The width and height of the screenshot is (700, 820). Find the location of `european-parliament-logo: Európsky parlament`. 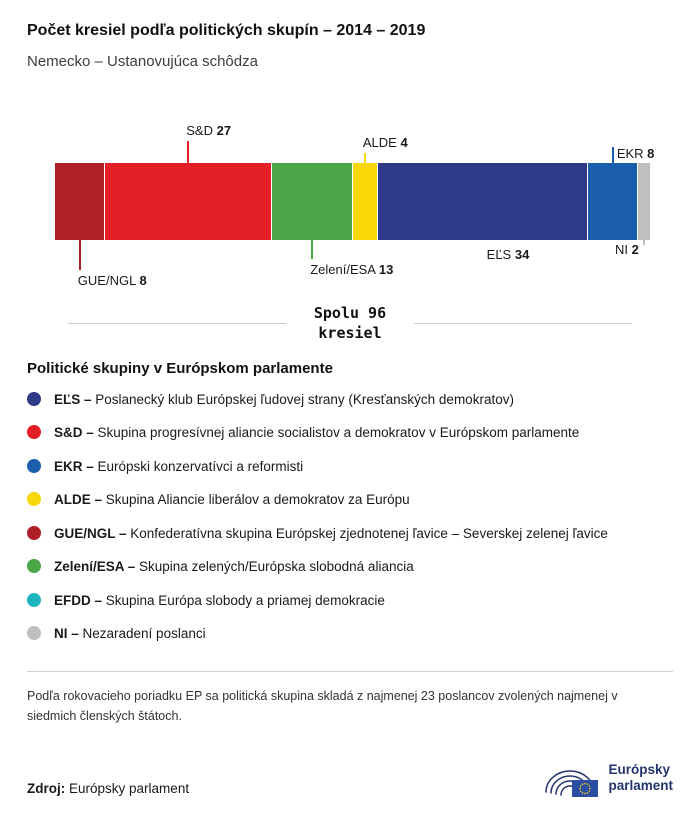

european-parliament-logo: Európsky parlament is located at coordinates (606, 778).